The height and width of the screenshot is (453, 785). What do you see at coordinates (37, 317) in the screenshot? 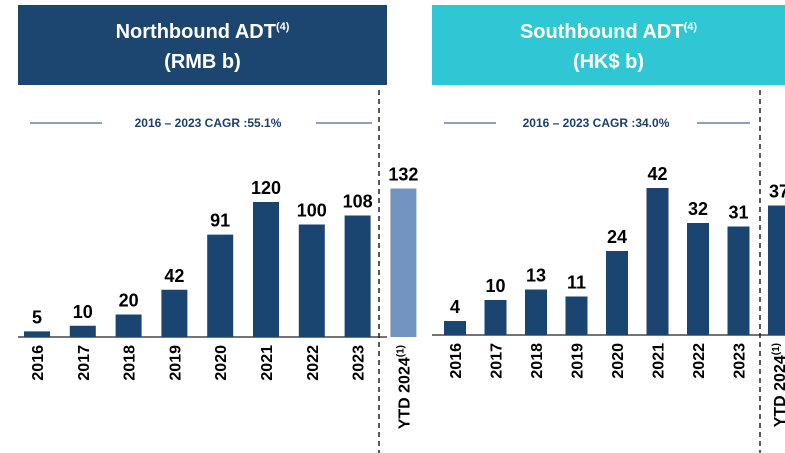
I see `data-label: 5` at bounding box center [37, 317].